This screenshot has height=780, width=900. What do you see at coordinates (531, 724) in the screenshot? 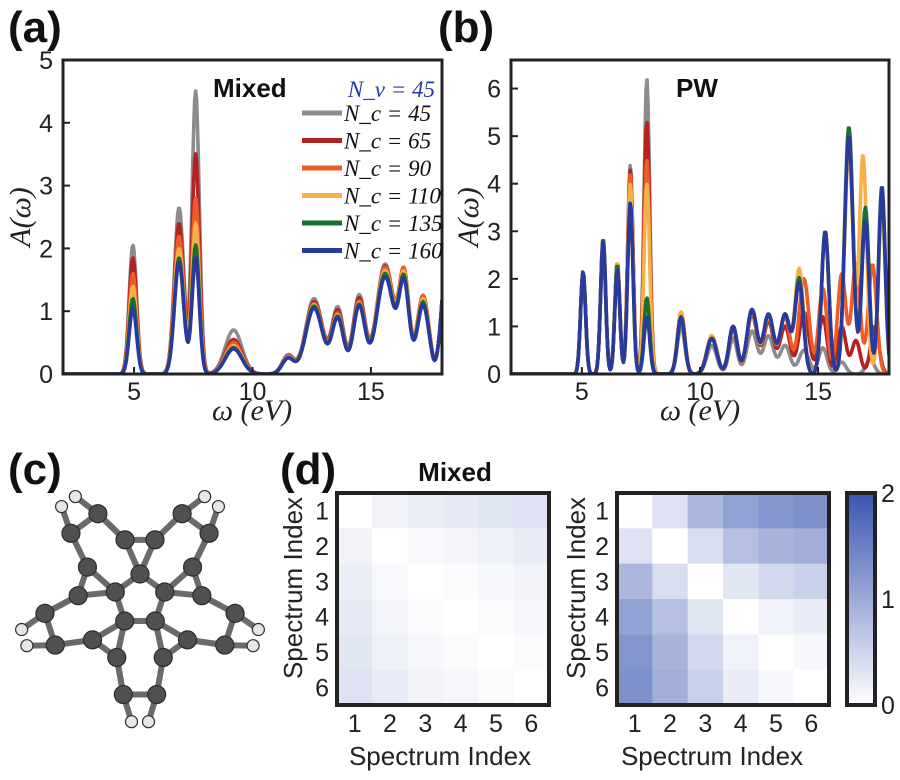
I see `x-tick-label: 6` at bounding box center [531, 724].